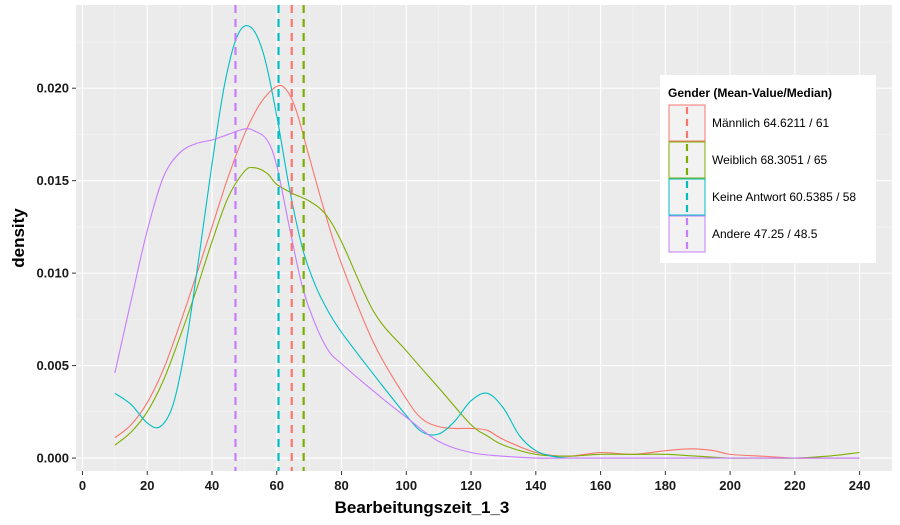 The height and width of the screenshot is (525, 900). I want to click on x-tick-label: 200, so click(730, 485).